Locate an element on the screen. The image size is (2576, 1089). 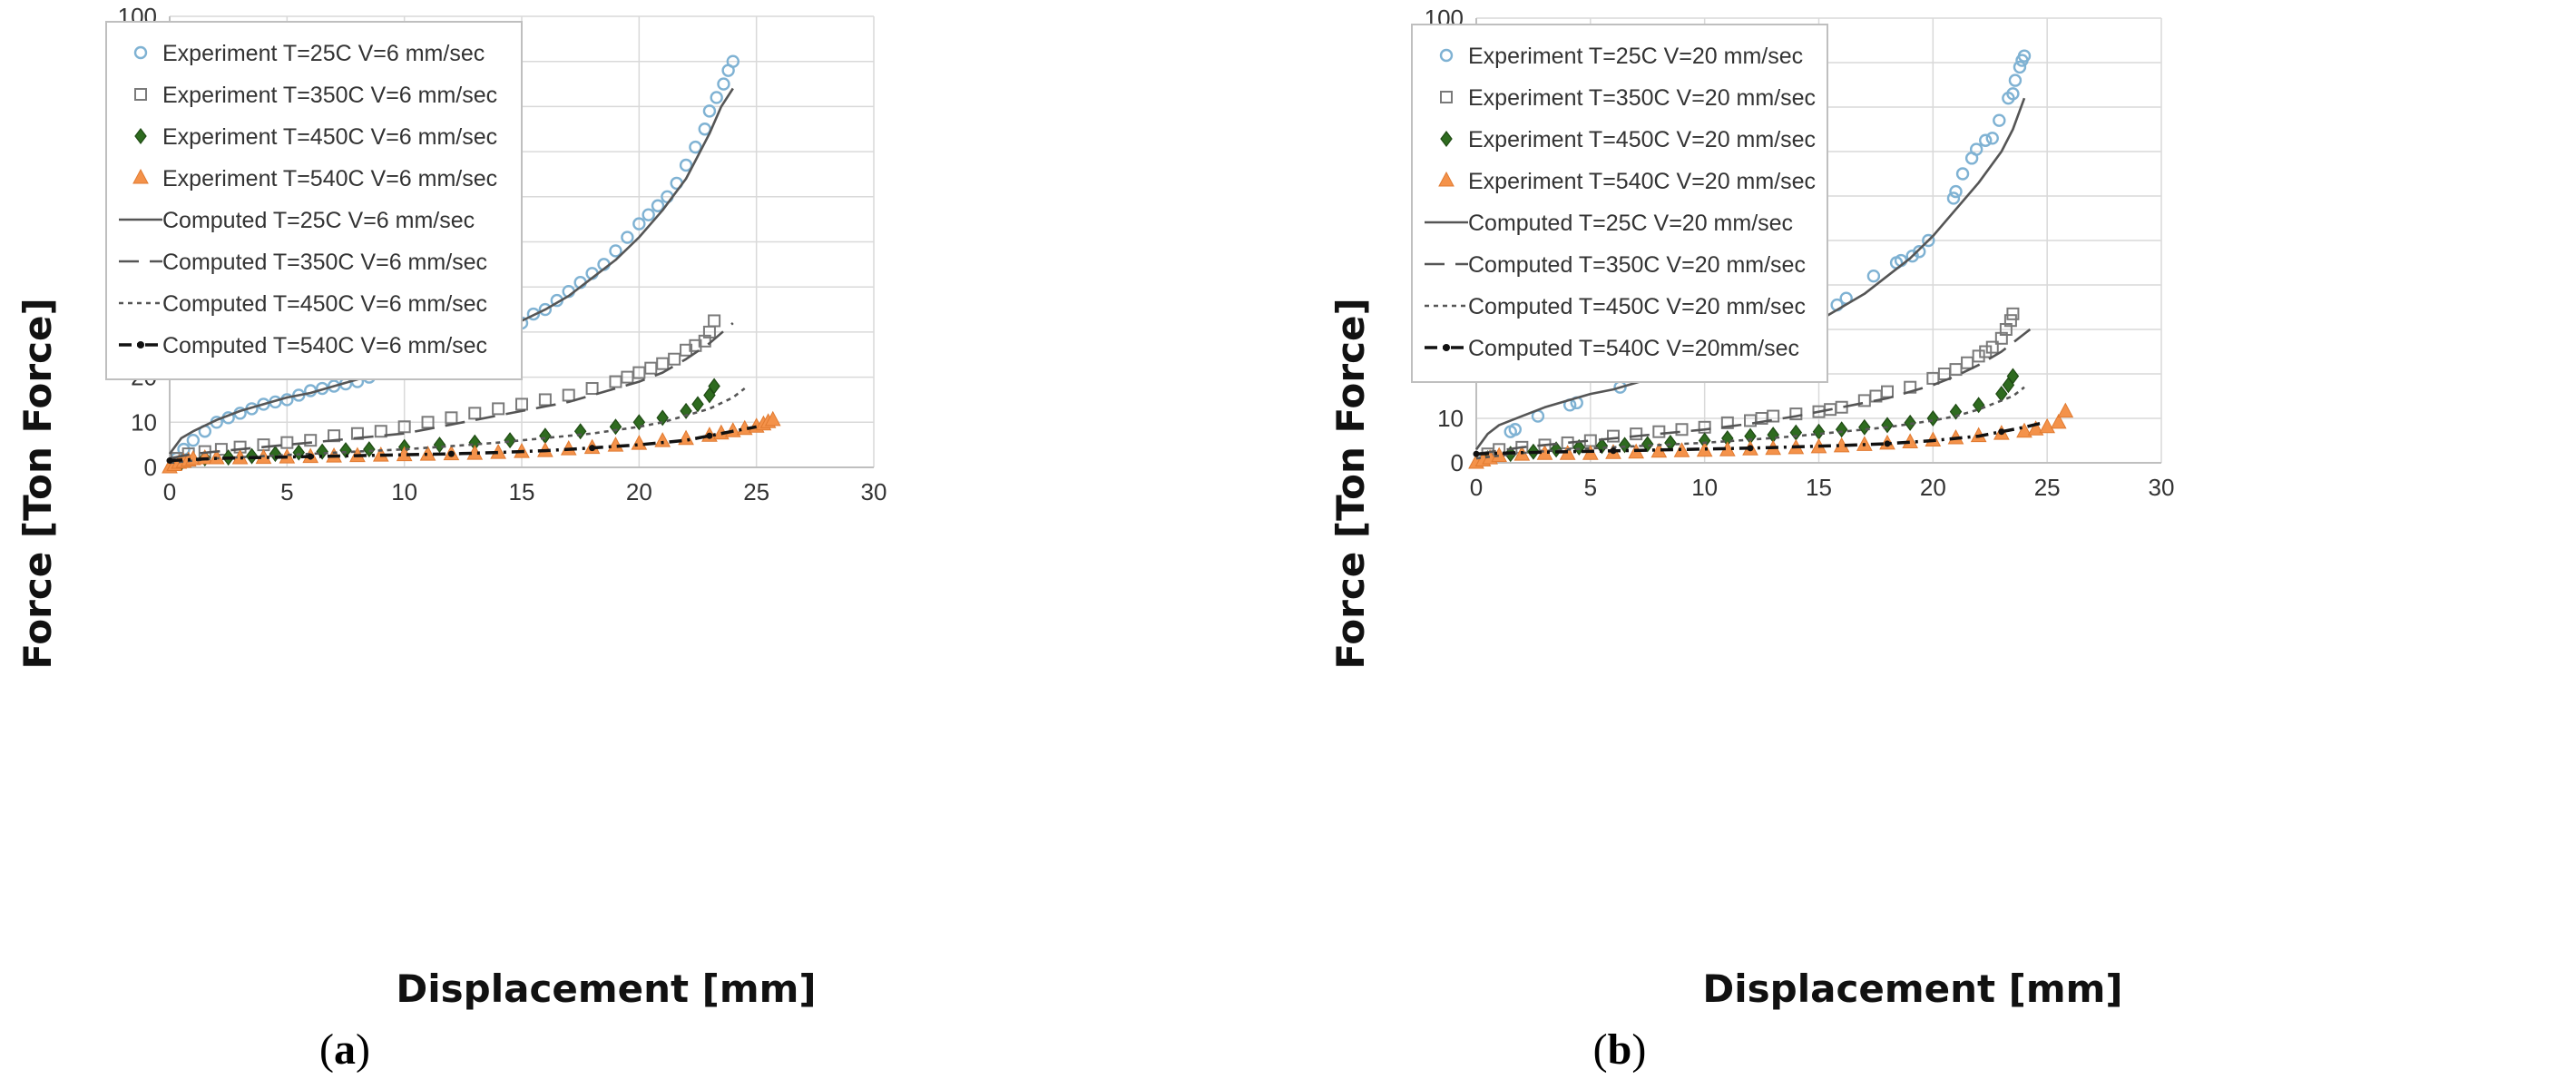
x-tick-label: 5 is located at coordinates (1590, 487).